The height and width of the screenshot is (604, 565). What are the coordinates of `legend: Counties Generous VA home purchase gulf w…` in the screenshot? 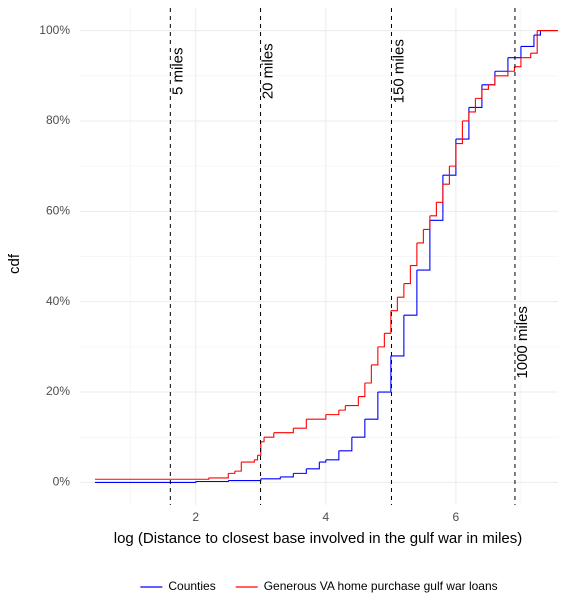 It's located at (319, 586).